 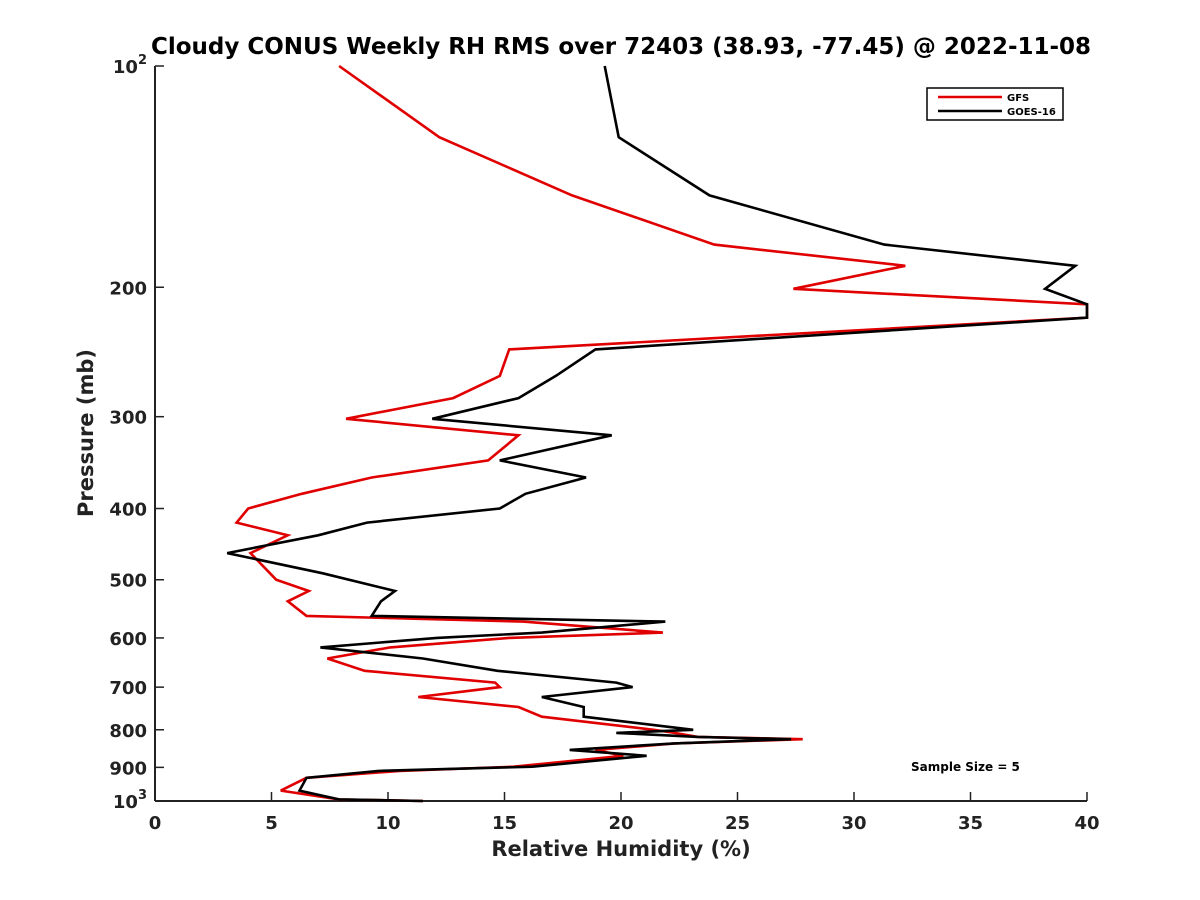 What do you see at coordinates (271, 823) in the screenshot?
I see `x-tick-label: 5` at bounding box center [271, 823].